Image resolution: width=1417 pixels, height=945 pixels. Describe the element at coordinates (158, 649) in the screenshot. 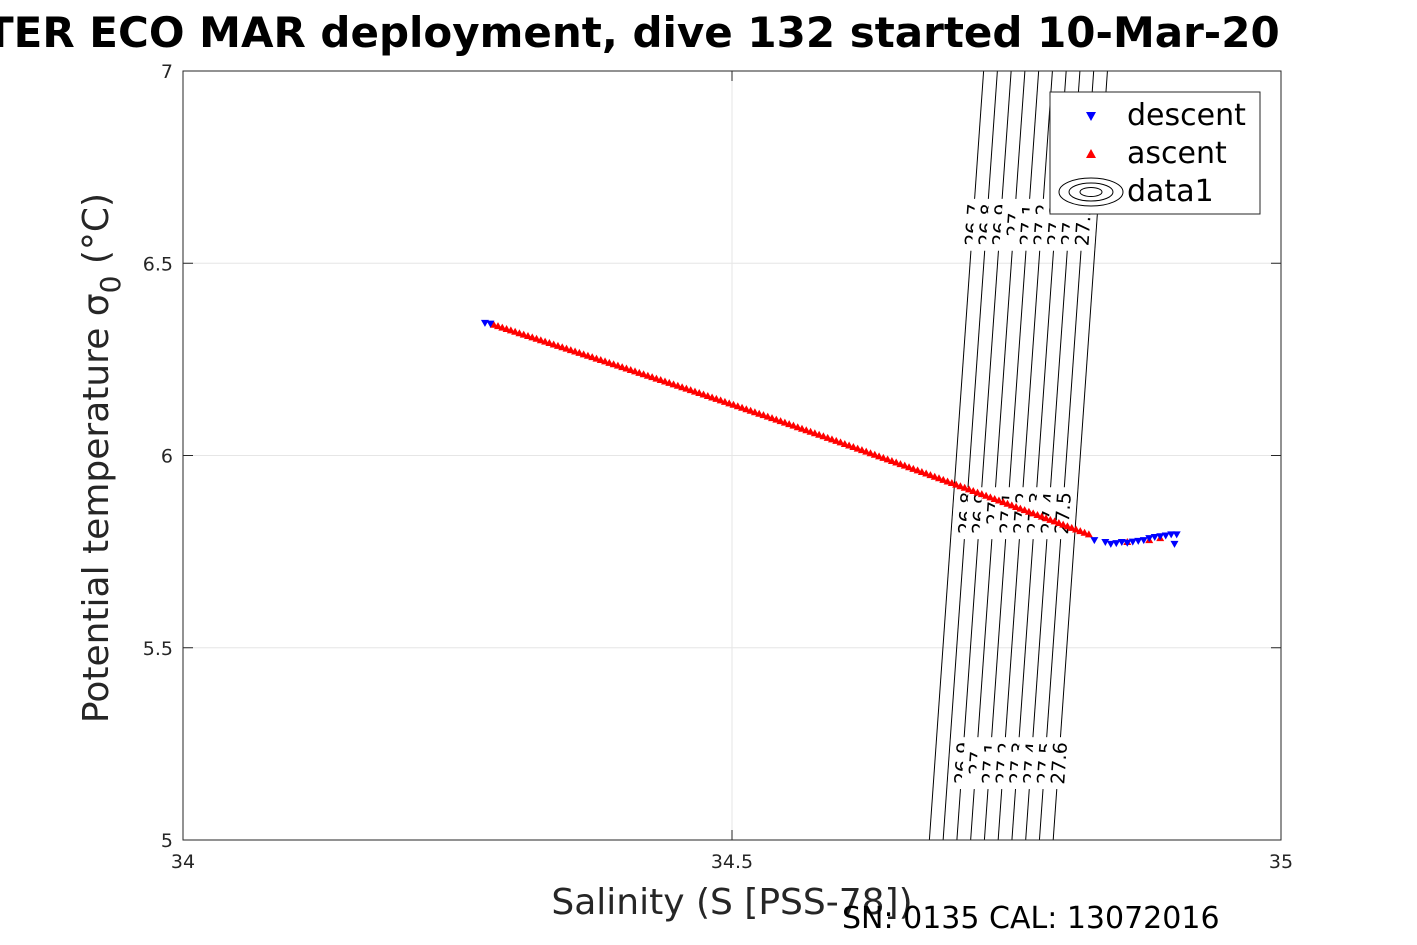

I see `y-tick-label: 5.5` at that location.